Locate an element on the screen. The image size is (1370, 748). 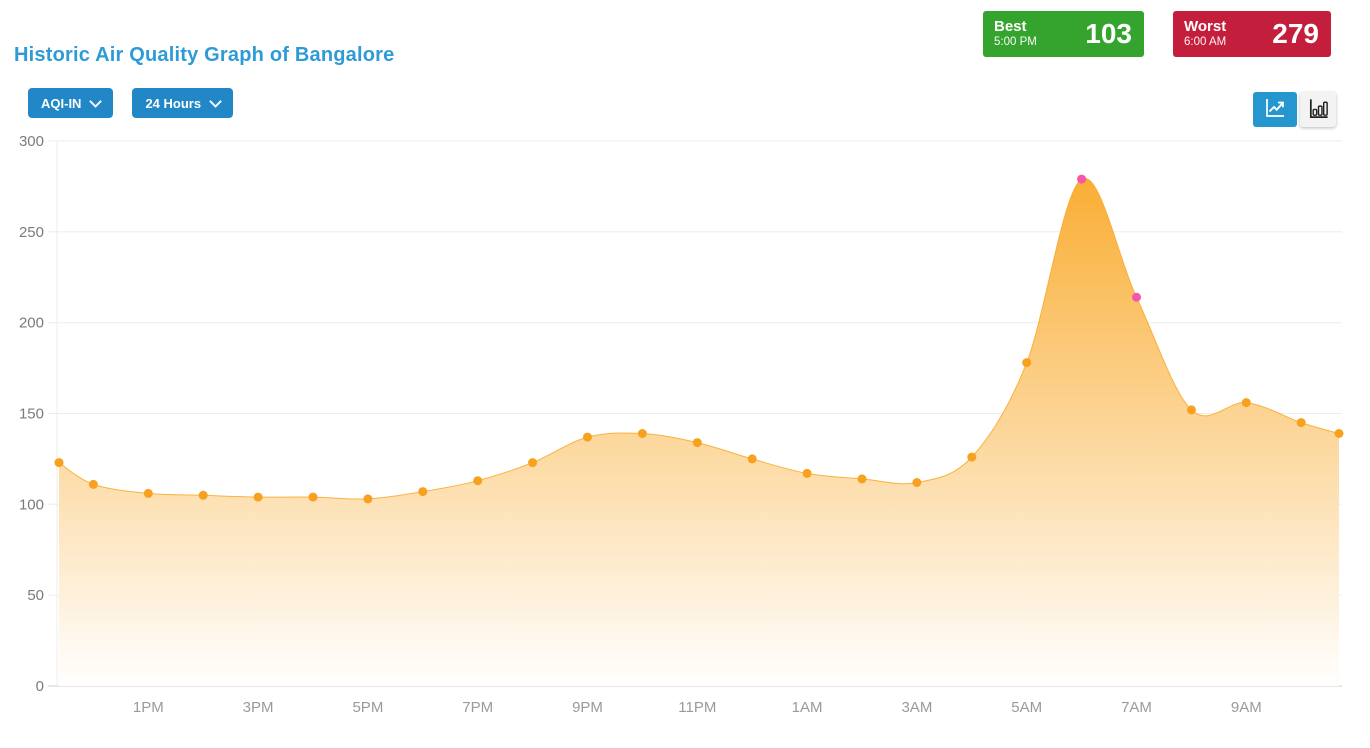
pollutant-dropdown-label: AQI-IN is located at coordinates (61, 103).